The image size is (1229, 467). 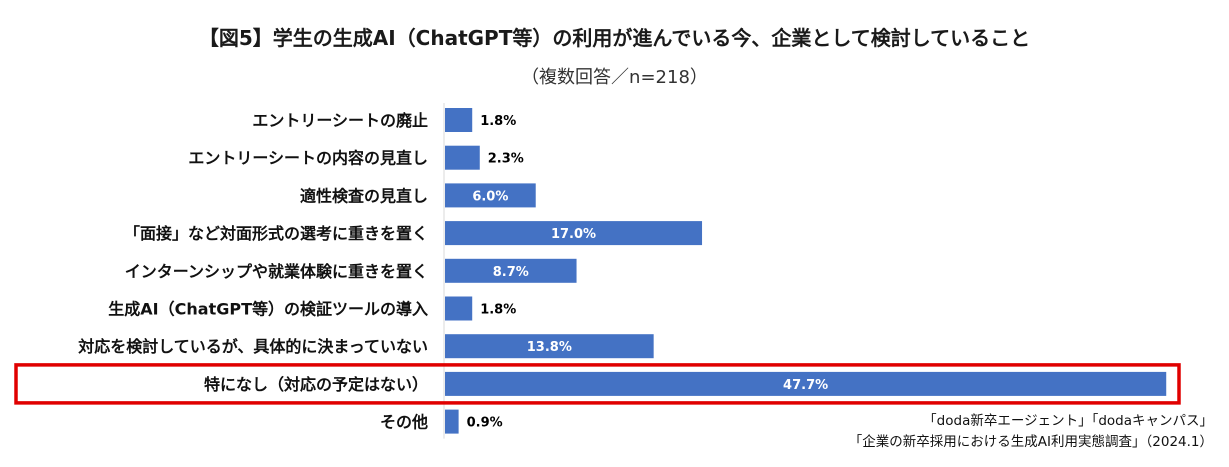 I want to click on value-label: 13.8%, so click(x=549, y=347).